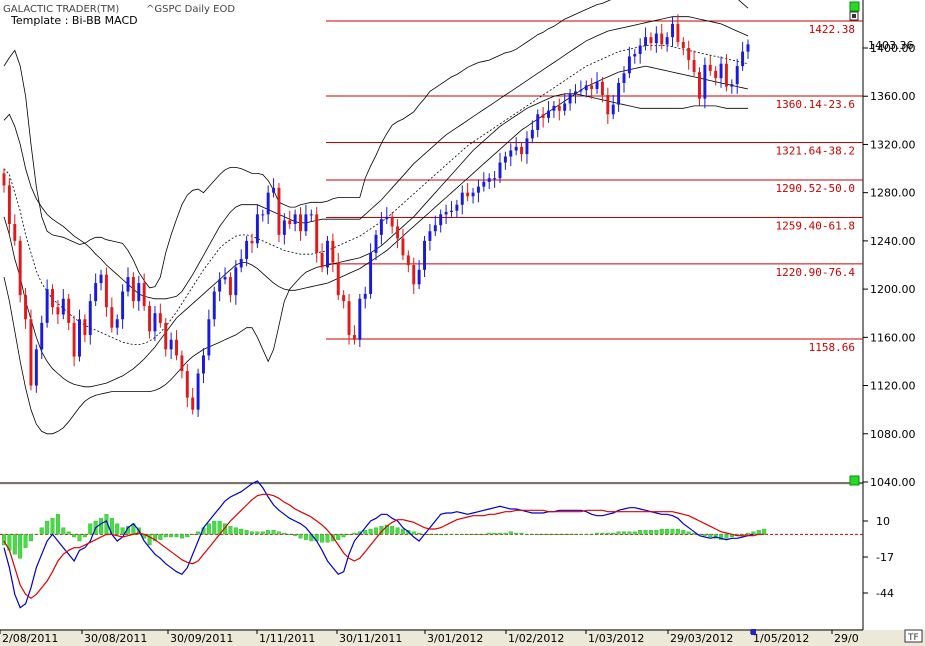 This screenshot has width=925, height=646. I want to click on price-tick-label: 1320.00, so click(893, 144).